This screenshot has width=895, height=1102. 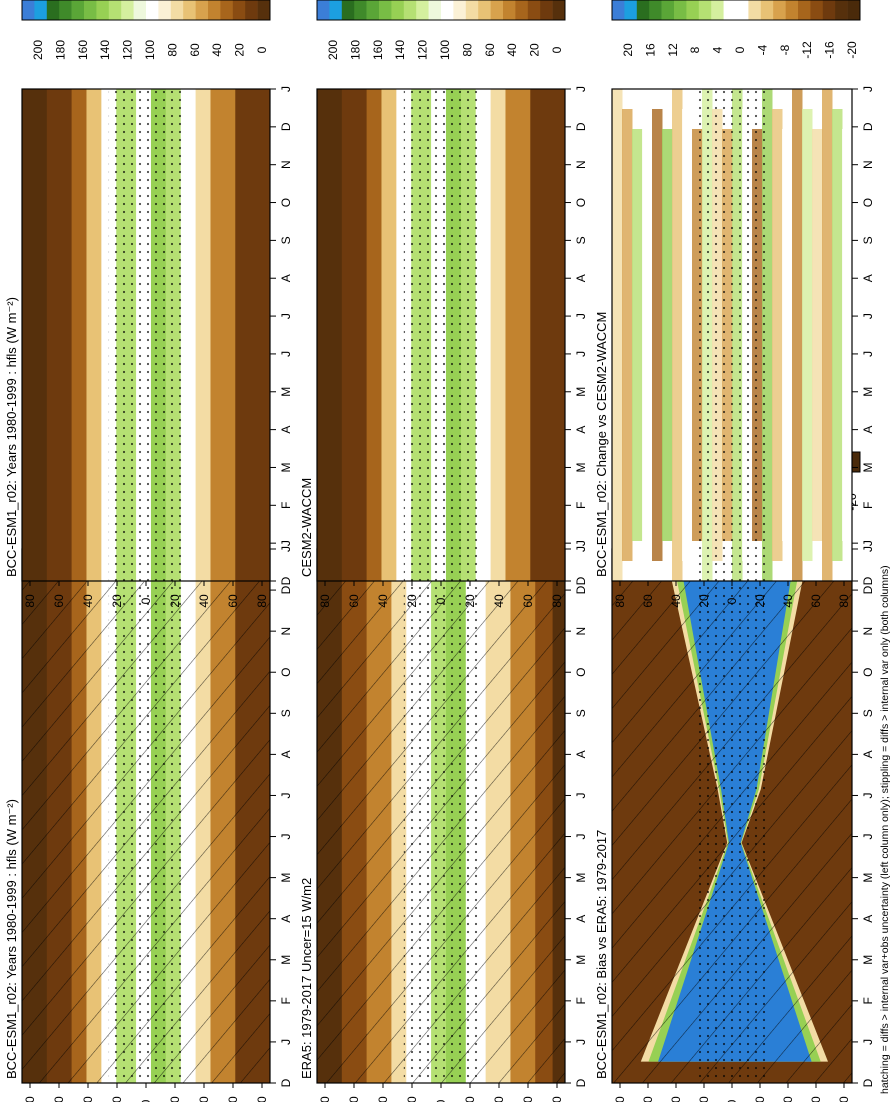 What do you see at coordinates (581, 467) in the screenshot?
I see `panel-right-middle-month-label: M` at bounding box center [581, 467].